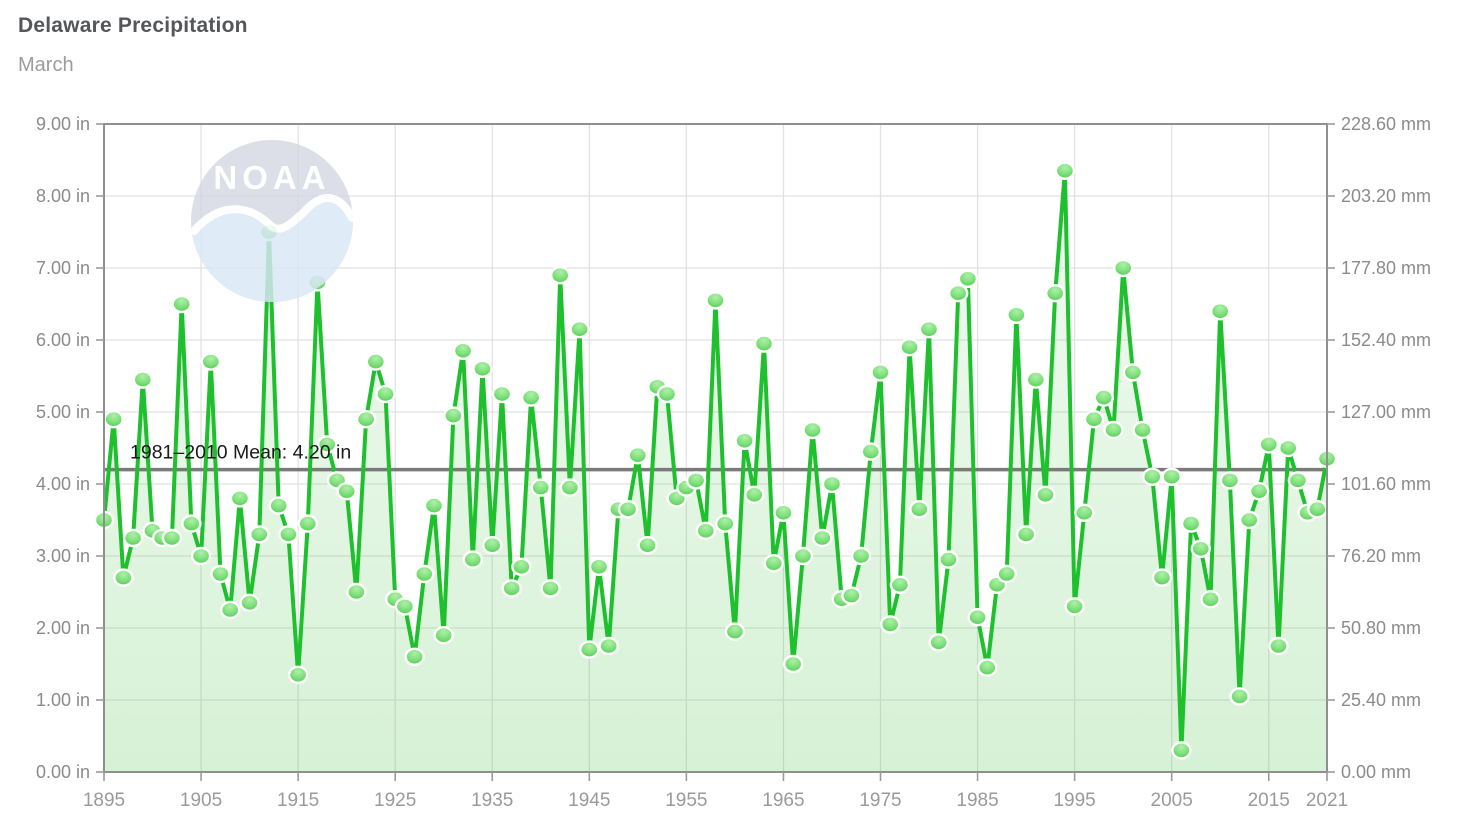  What do you see at coordinates (356, 592) in the screenshot?
I see `data-point-1921` at bounding box center [356, 592].